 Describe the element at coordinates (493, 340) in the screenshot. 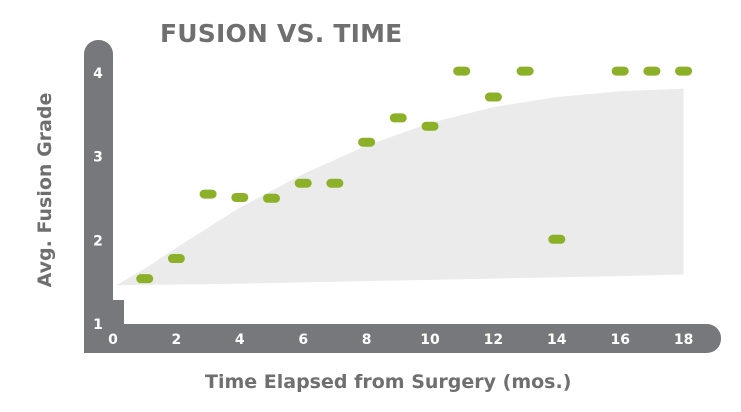

I see `x-tick-label: 12` at that location.